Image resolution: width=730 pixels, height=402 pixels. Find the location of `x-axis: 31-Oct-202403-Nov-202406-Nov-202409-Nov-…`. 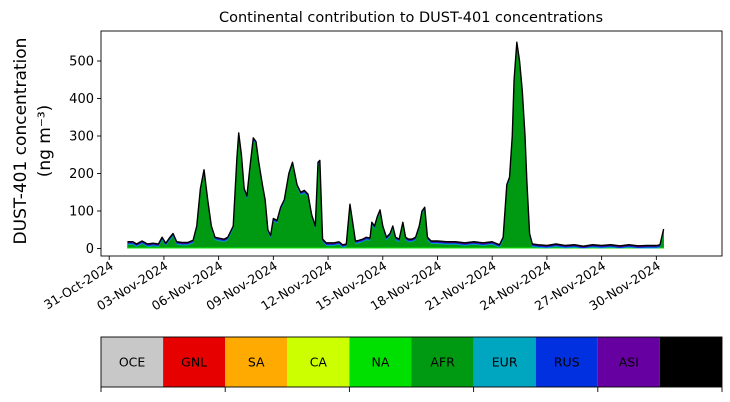

x-axis: 31-Oct-202403-Nov-202406-Nov-202409-Nov-… is located at coordinates (352, 284).